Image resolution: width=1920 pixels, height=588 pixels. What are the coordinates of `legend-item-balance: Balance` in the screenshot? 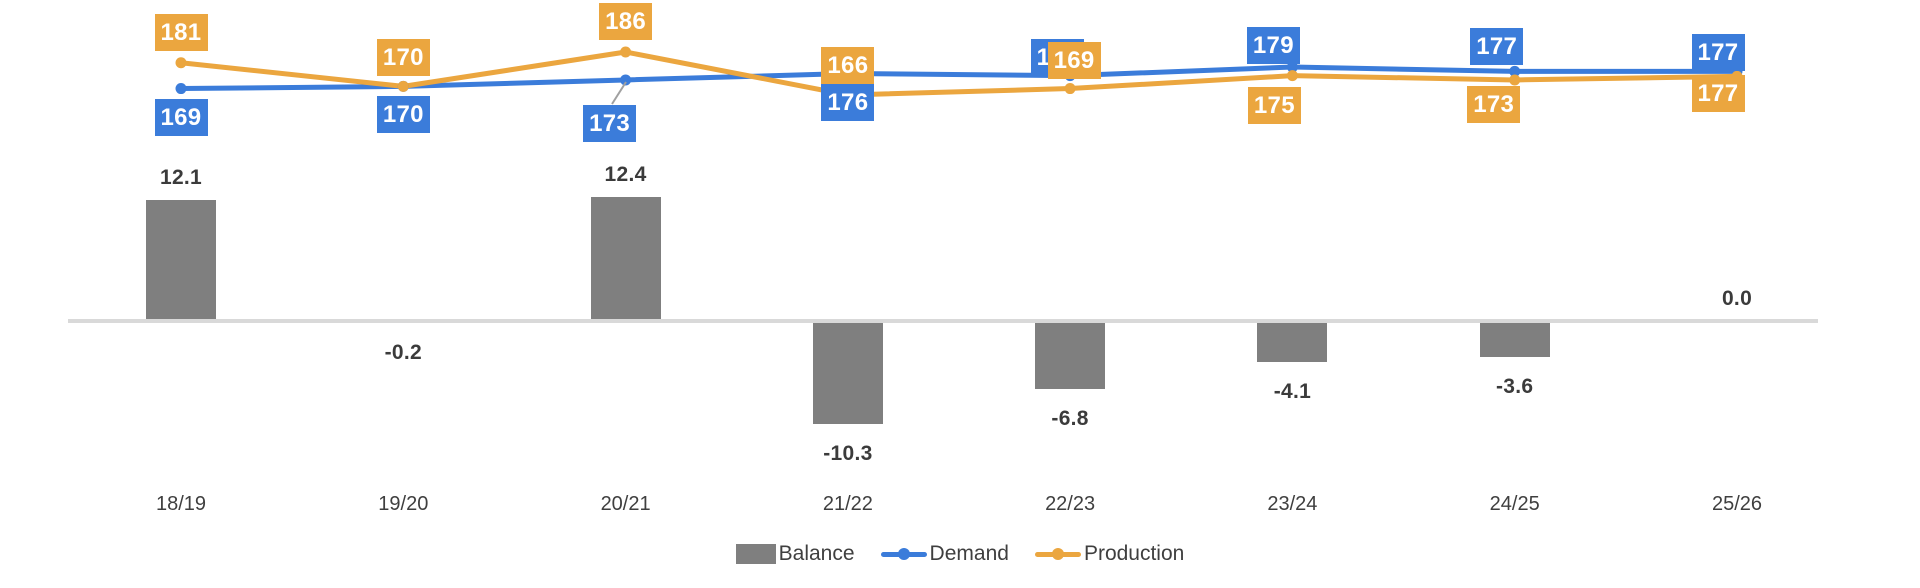 It's located at (795, 554).